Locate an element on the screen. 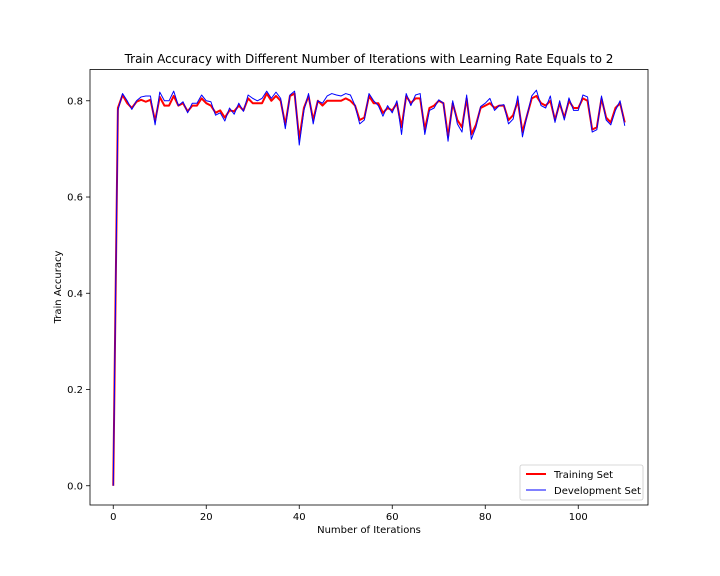  y-axis: 0.0 0.2 0.4 0.6 0.8 is located at coordinates (78, 294).